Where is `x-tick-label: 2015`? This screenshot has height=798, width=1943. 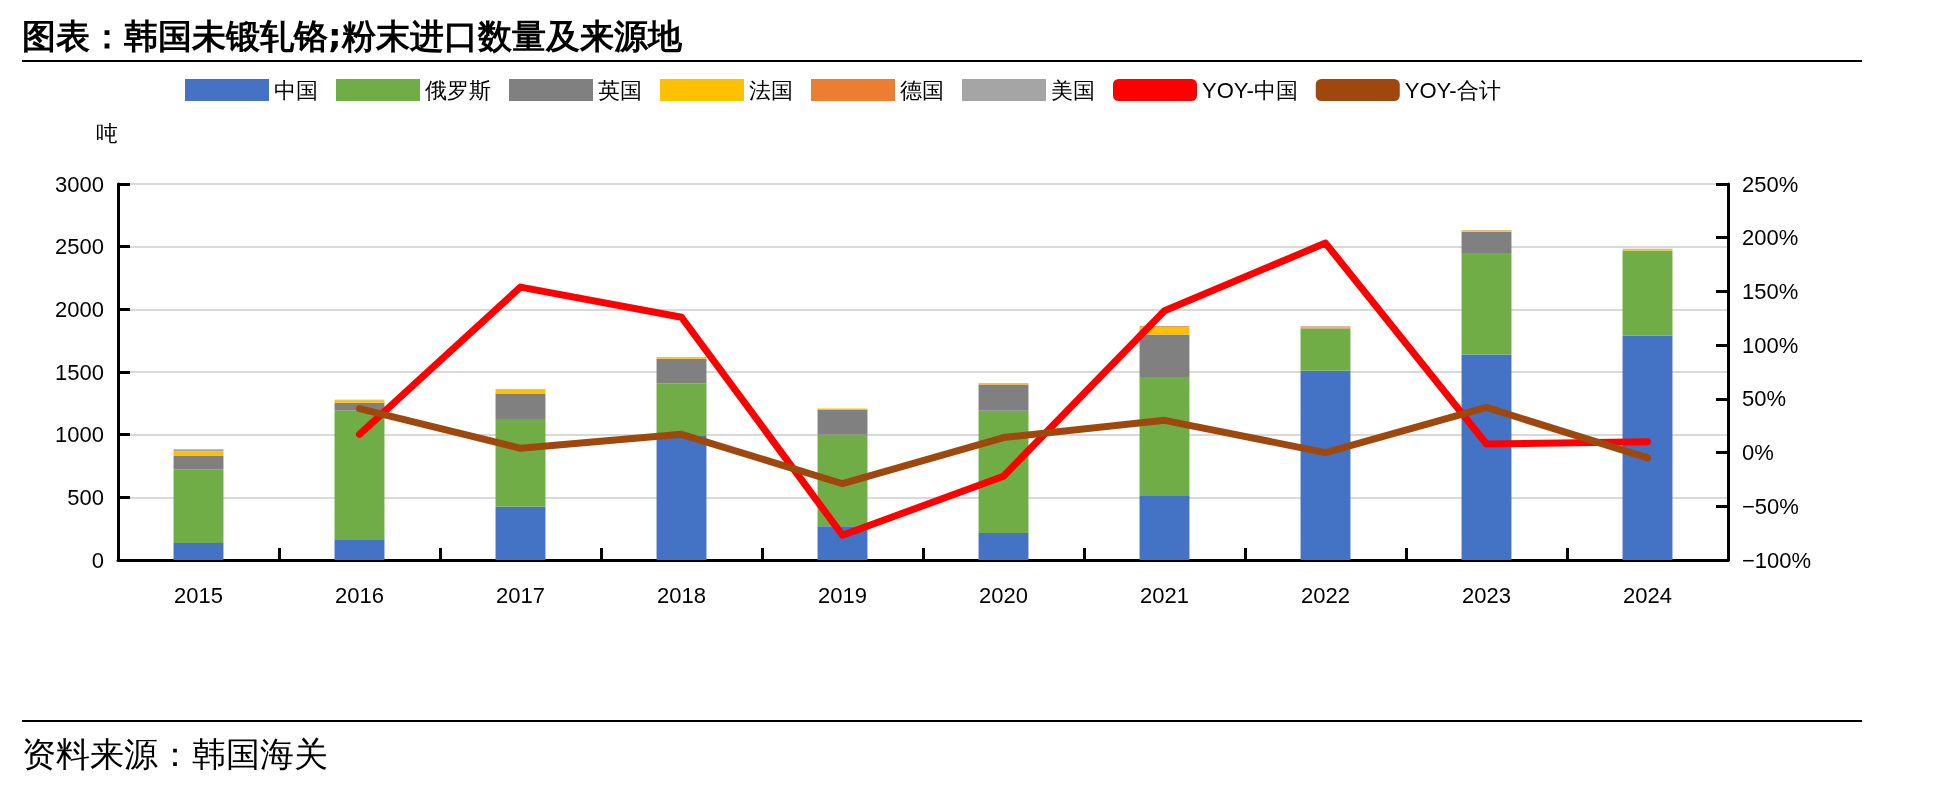
x-tick-label: 2015 is located at coordinates (198, 595).